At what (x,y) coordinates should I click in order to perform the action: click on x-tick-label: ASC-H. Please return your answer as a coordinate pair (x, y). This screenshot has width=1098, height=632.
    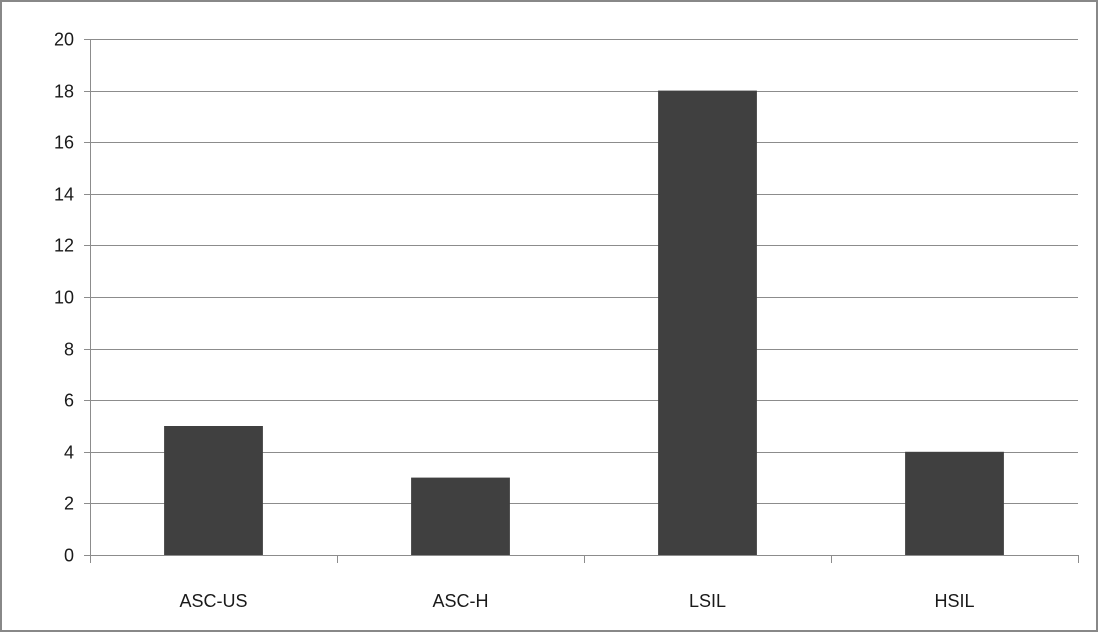
    Looking at the image, I should click on (460, 601).